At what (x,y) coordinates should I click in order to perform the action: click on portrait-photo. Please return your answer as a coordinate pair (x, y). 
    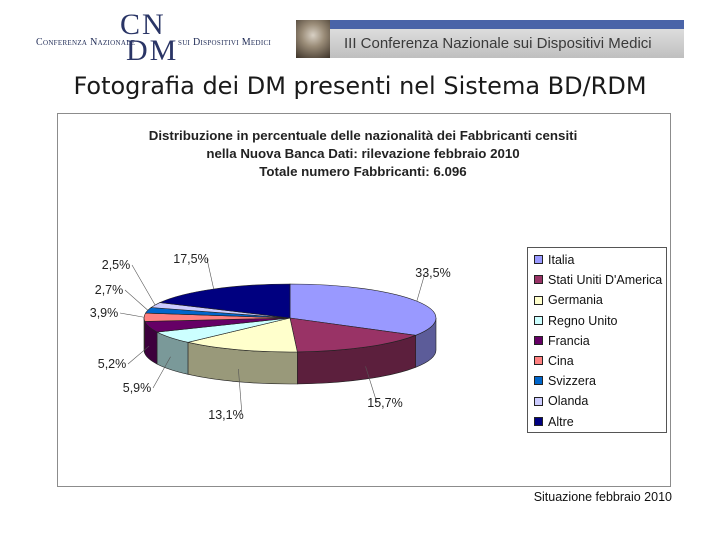
    Looking at the image, I should click on (313, 39).